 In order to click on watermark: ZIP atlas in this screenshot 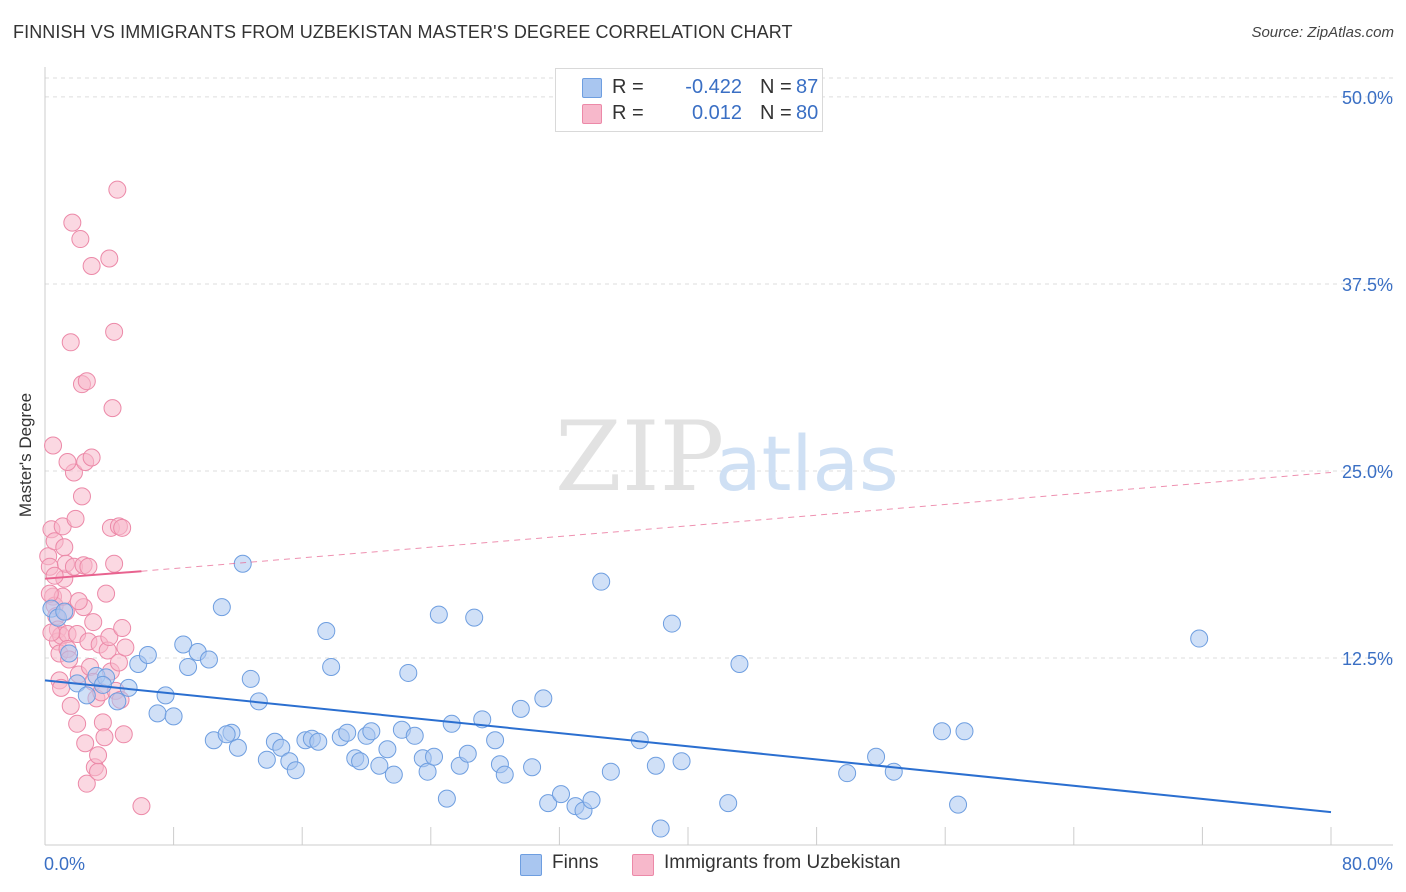, I will do `click(727, 457)`.